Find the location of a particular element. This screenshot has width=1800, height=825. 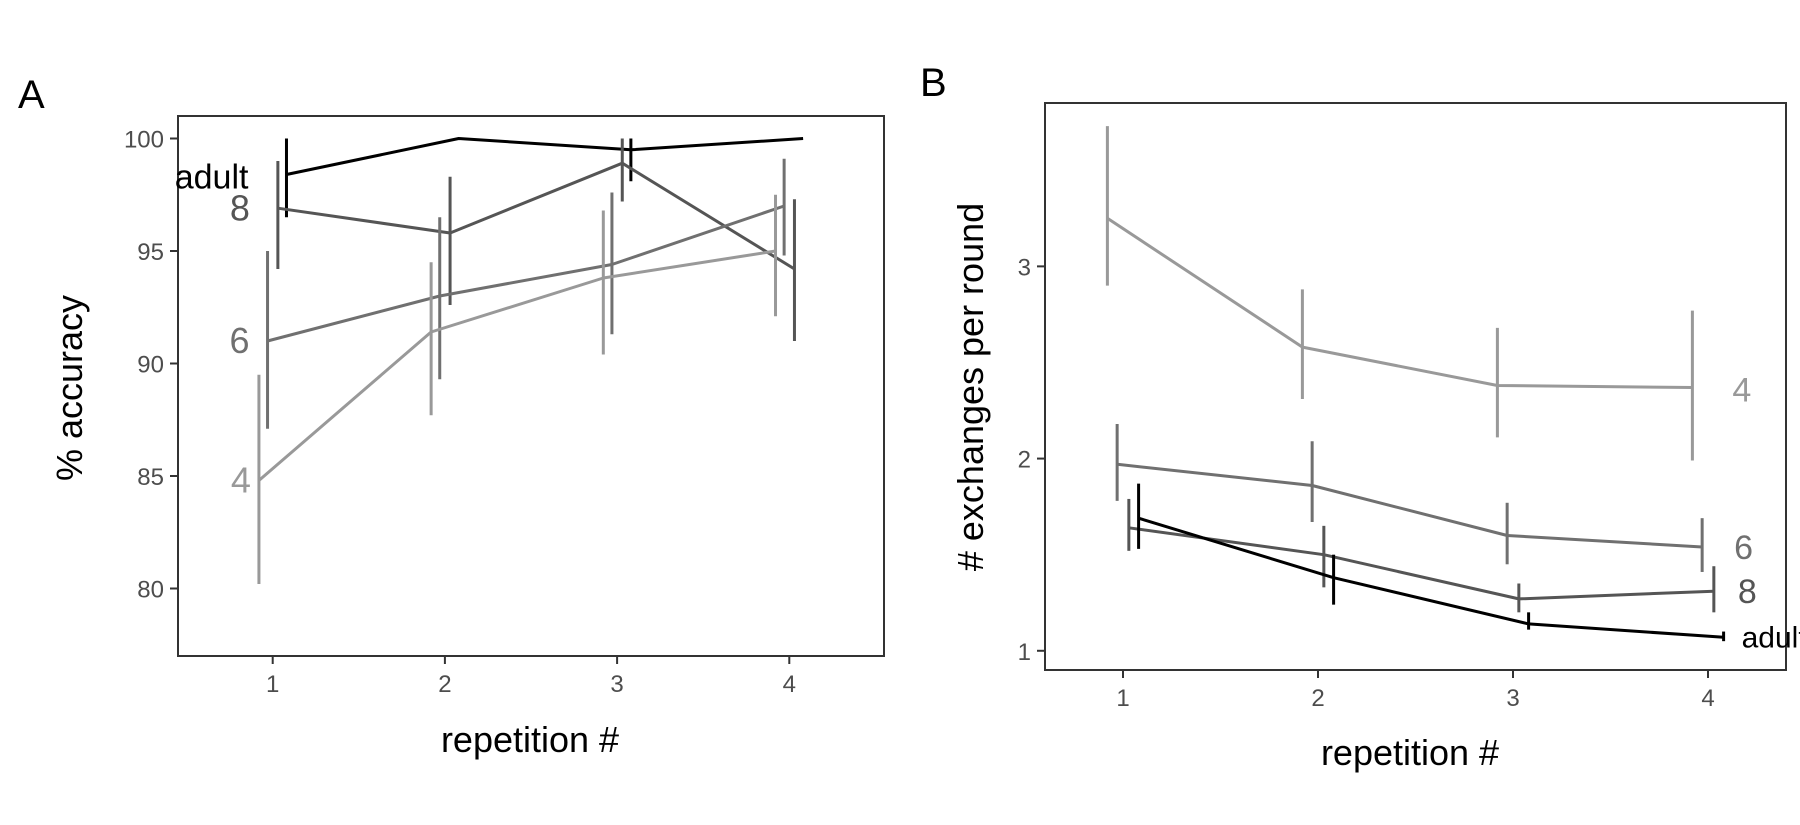

y-tick-label-a-100: 100 is located at coordinates (144, 140).